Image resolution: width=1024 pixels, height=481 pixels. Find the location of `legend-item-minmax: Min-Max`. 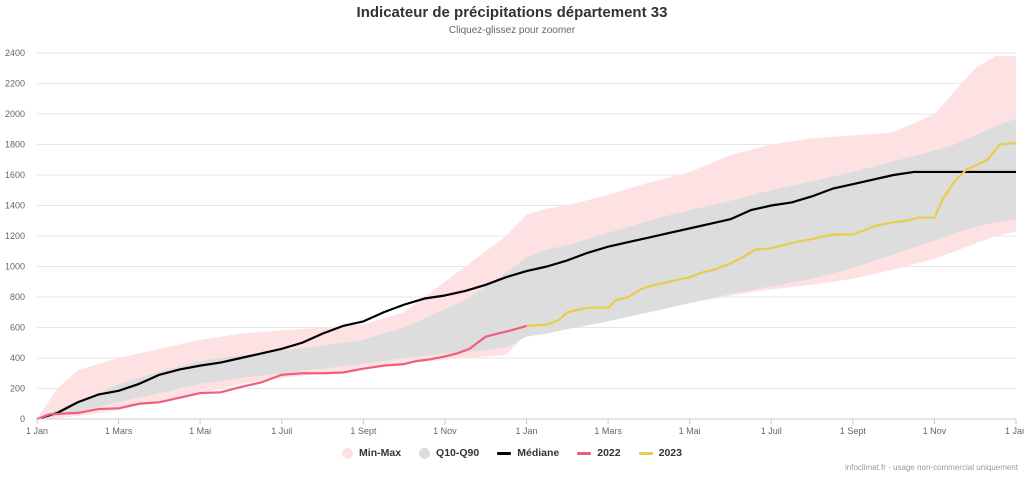

legend-item-minmax: Min-Max is located at coordinates (371, 453).